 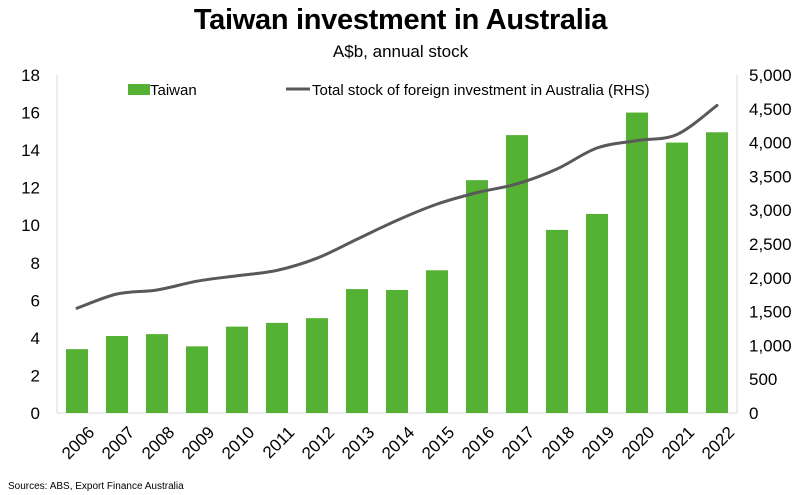 I want to click on x-tick-label: 2022, so click(x=718, y=443).